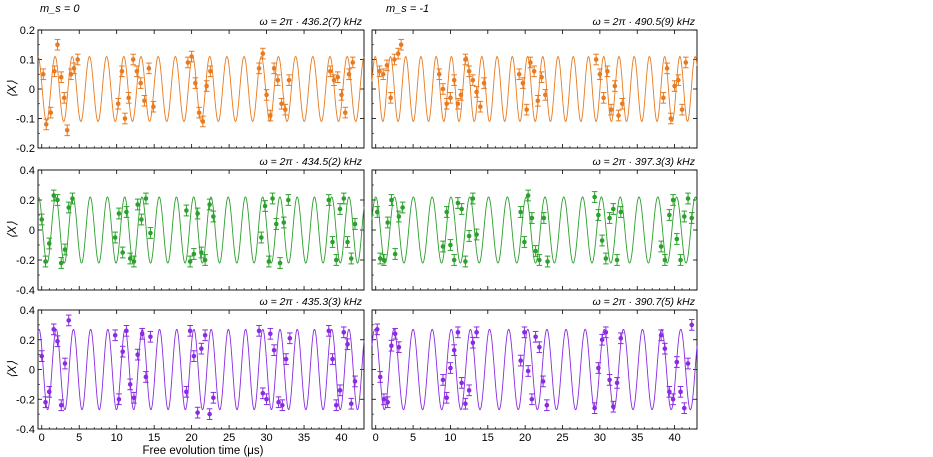 The height and width of the screenshot is (457, 933). I want to click on panel-row0-ms0: ω = 2π · 436.2(7) kHz 0.2 0.1 0 -0.1 -0.2 ⟨X⟩, so click(185, 85).